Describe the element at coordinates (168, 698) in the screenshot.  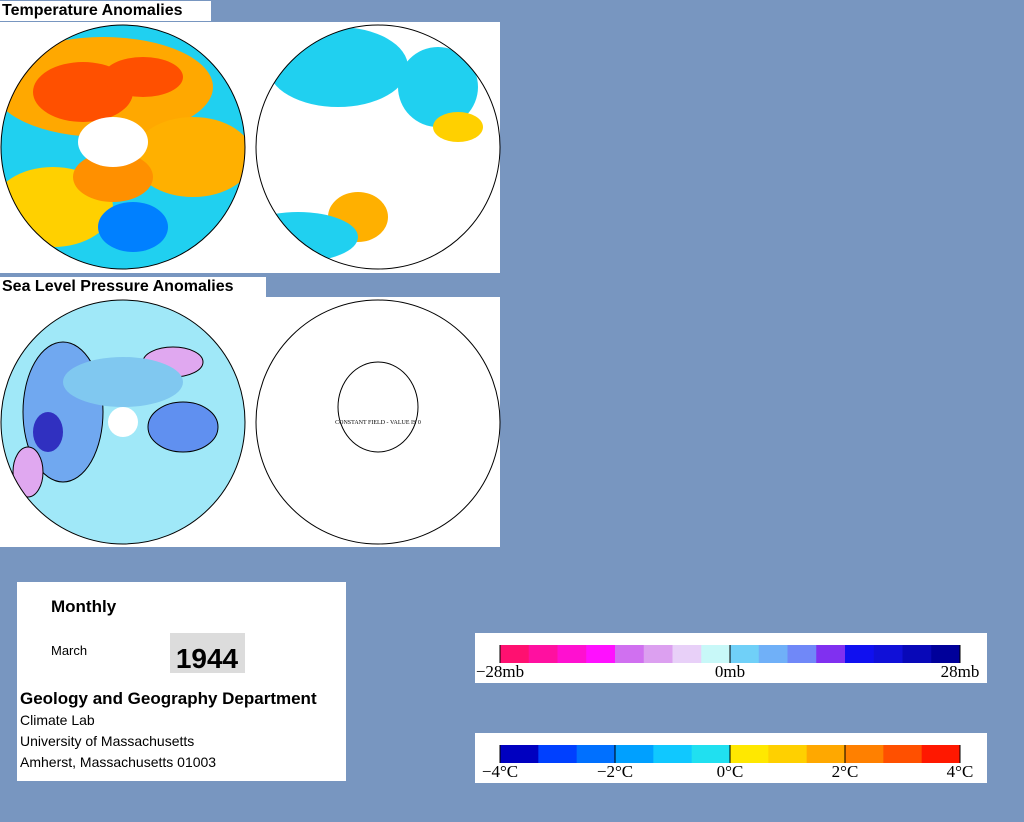
I see `department: Geology and Geography Department` at that location.